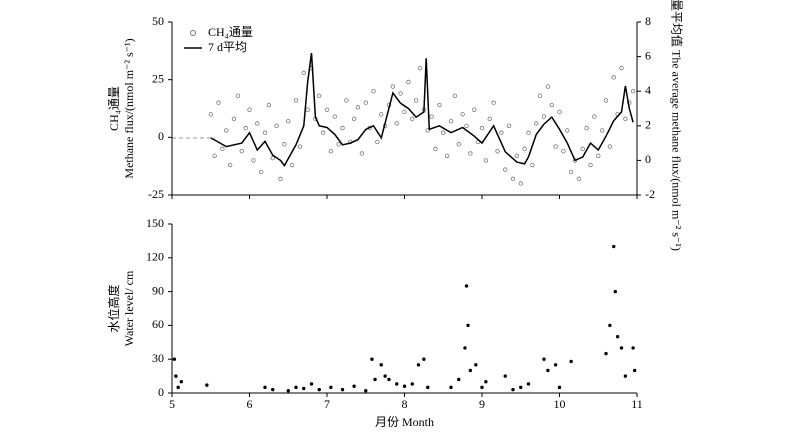 This screenshot has height=437, width=800. What do you see at coordinates (158, 21) in the screenshot?
I see `y-tick-label: 50` at bounding box center [158, 21].